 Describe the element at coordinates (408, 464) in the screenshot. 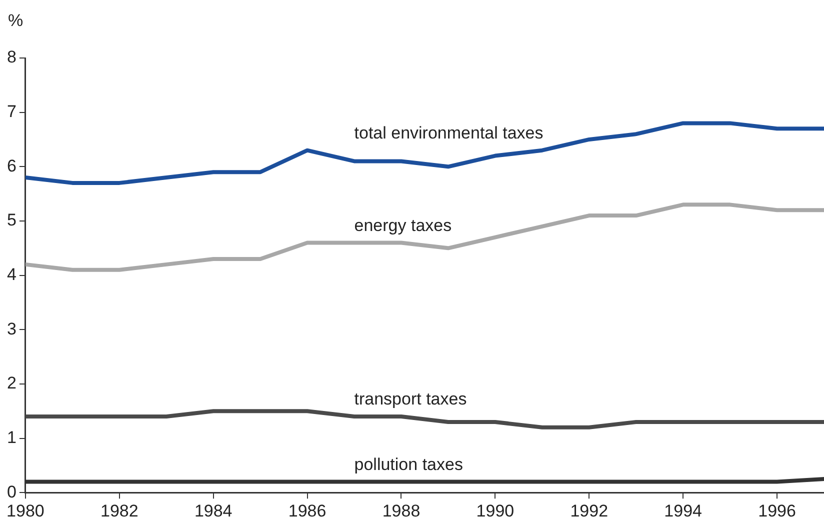

I see `series-label: pollution taxes` at that location.